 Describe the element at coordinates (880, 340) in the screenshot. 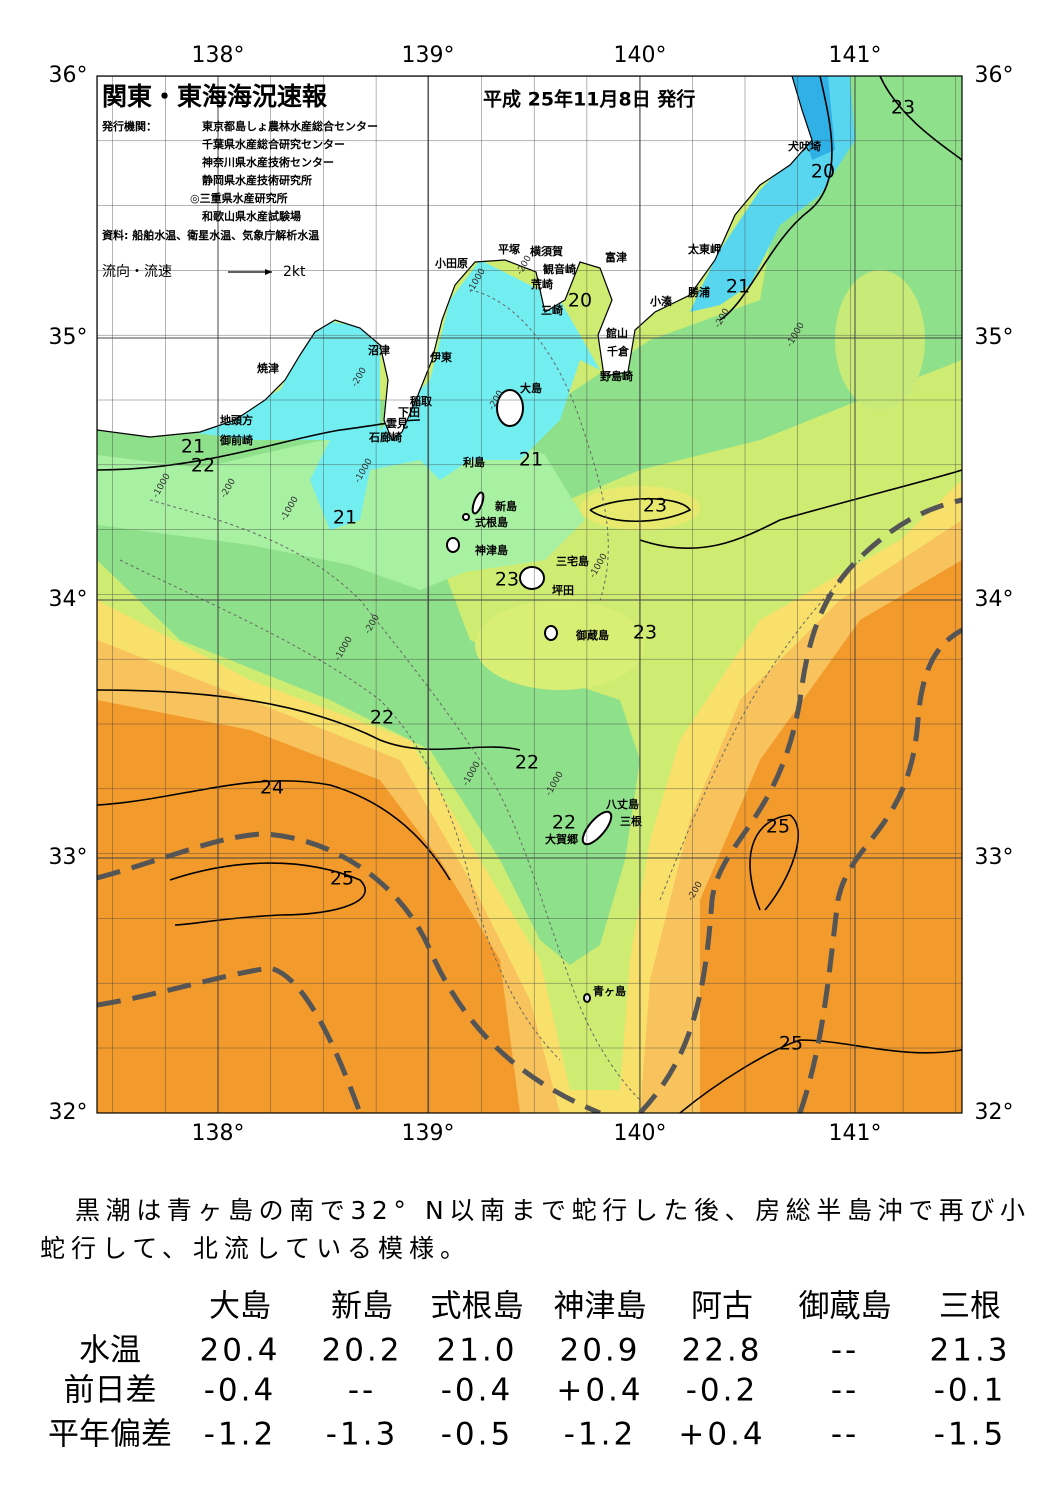

I see `sst-patch` at that location.